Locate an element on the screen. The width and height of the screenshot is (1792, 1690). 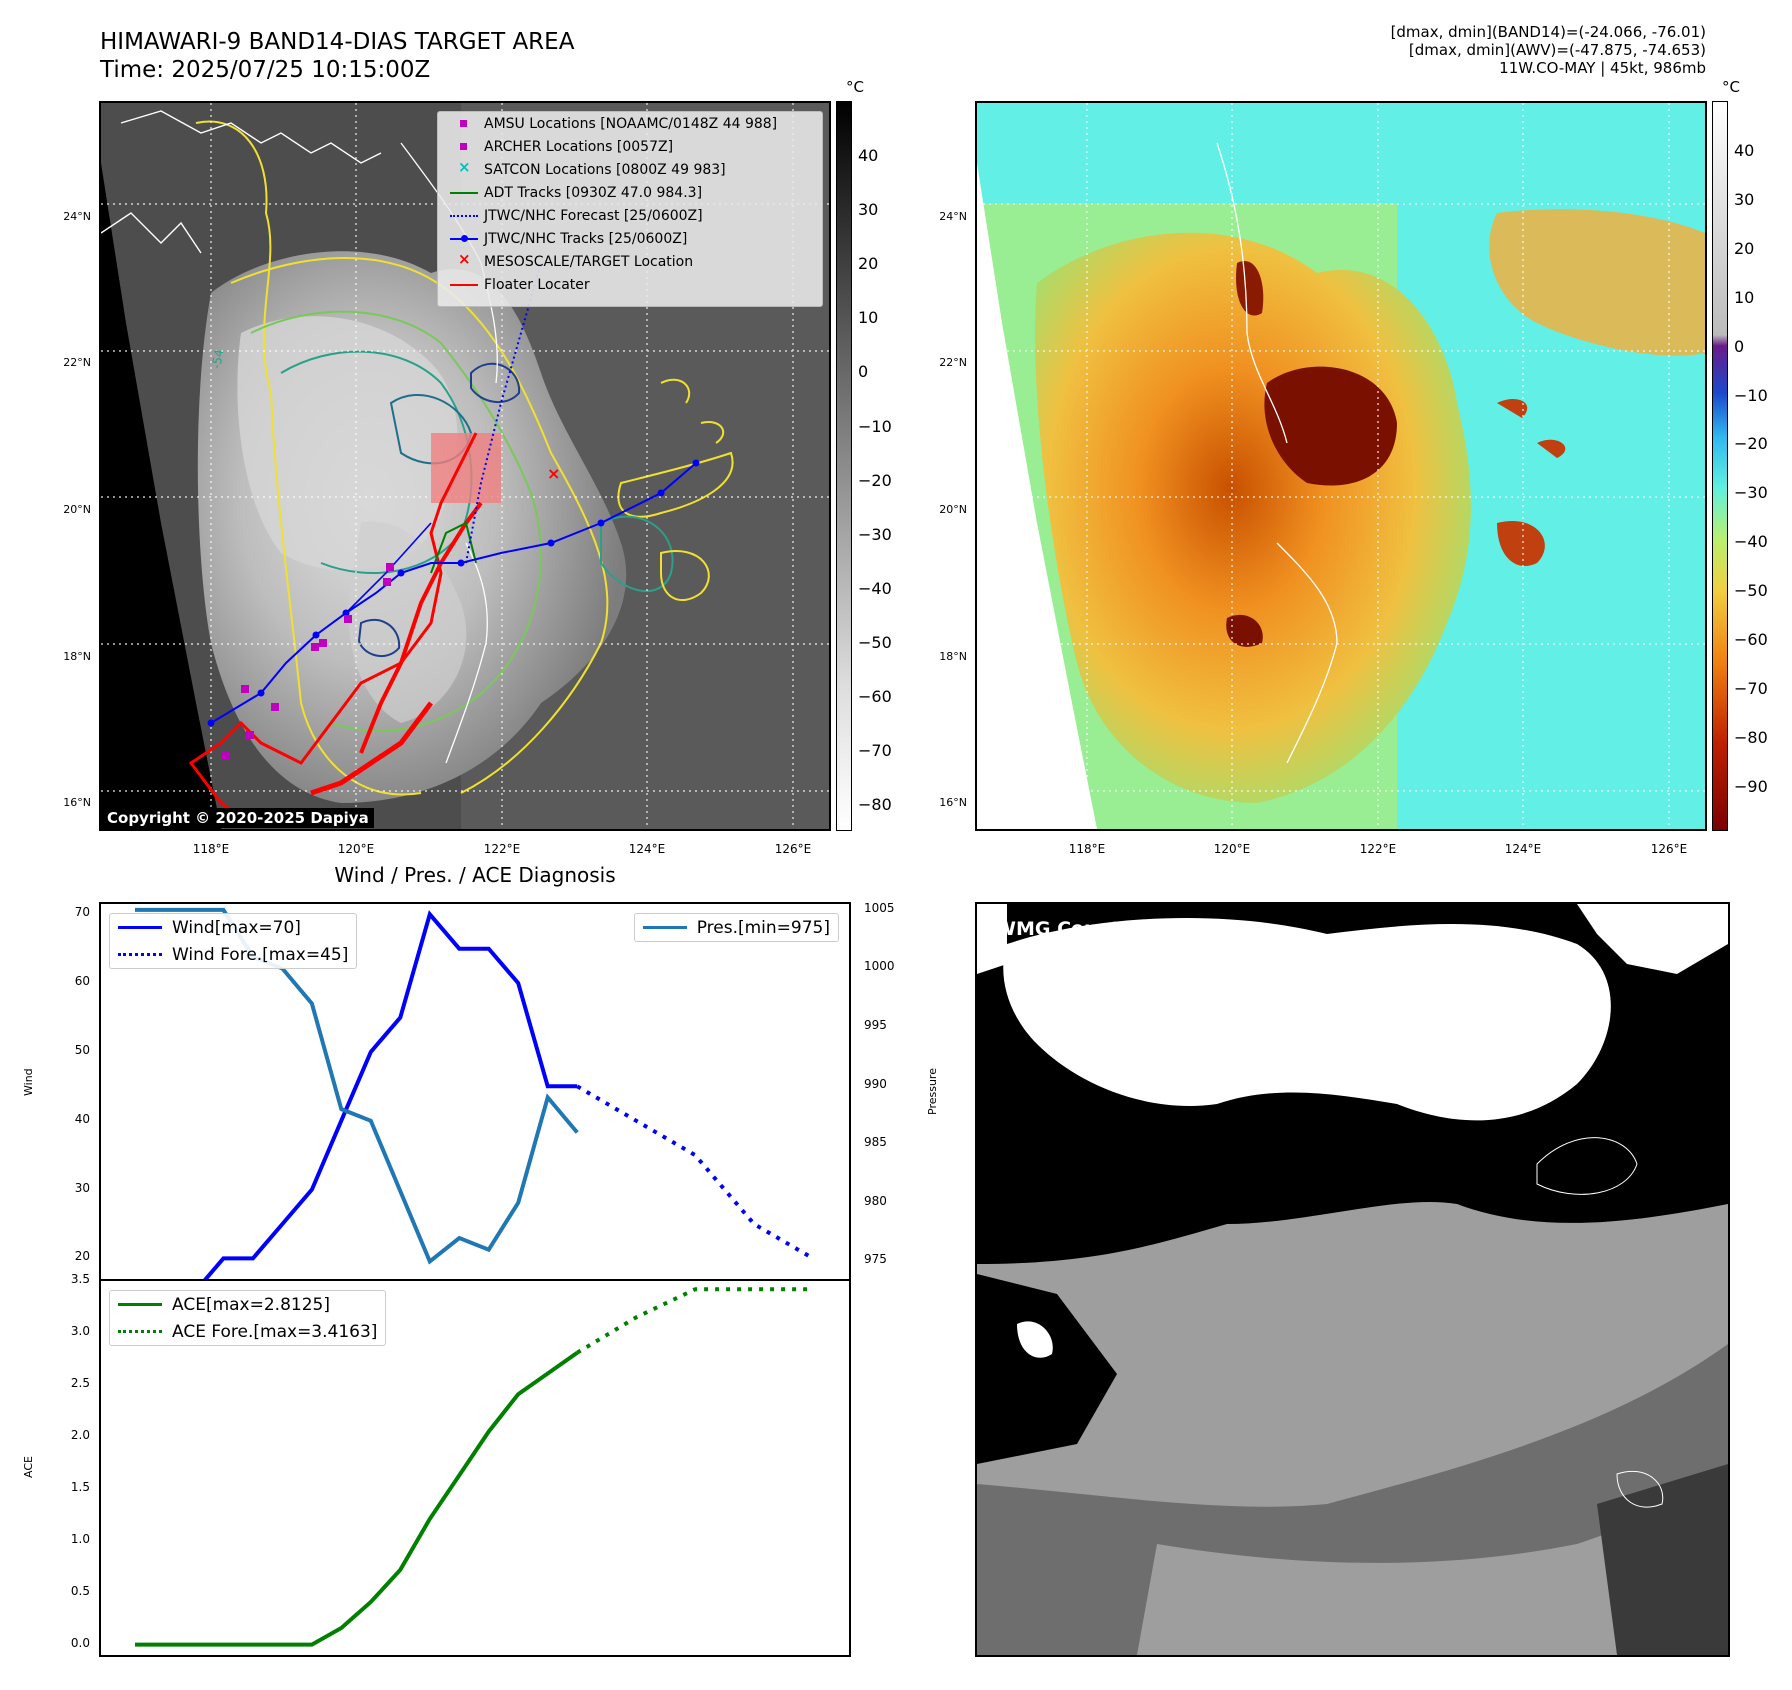
legend-label: JTWC/NHC Tracks [25/0600Z] is located at coordinates (586, 238).